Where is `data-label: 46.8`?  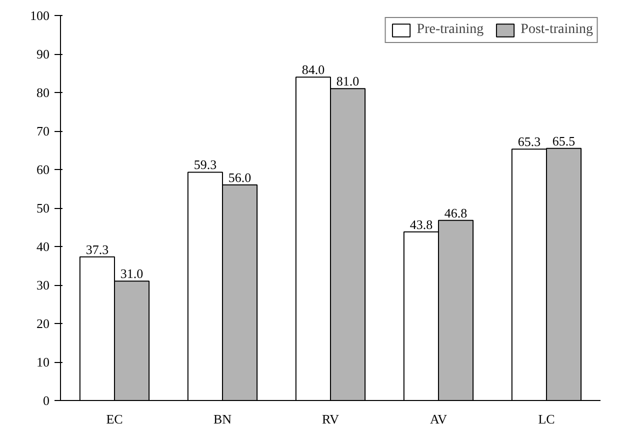
data-label: 46.8 is located at coordinates (456, 212).